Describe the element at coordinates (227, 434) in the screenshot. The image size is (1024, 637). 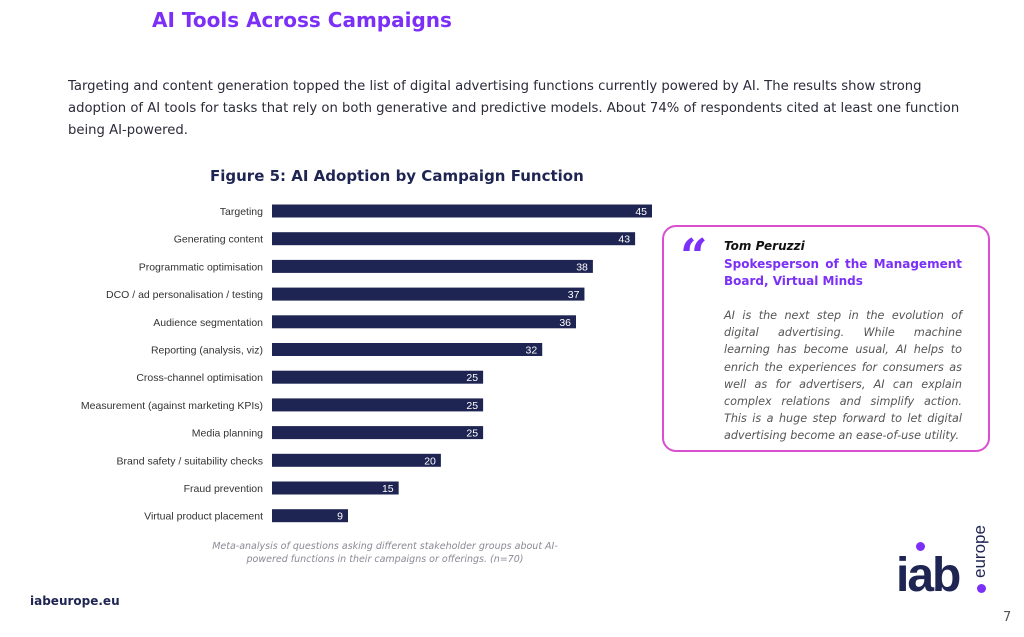
I see `category-label: Media planning` at that location.